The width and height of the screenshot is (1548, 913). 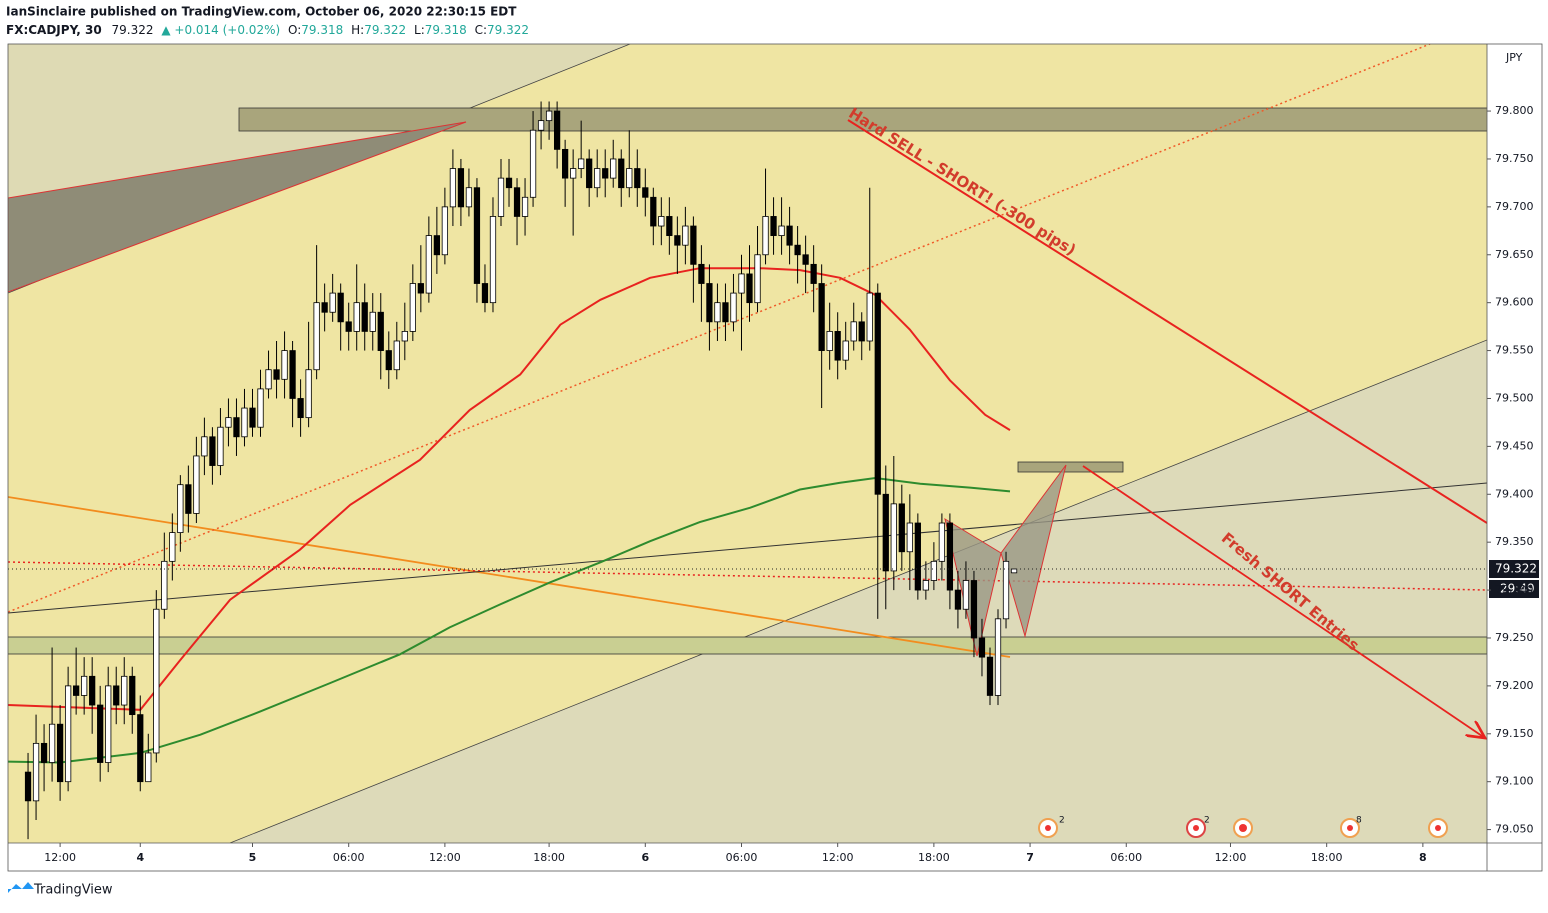 What do you see at coordinates (1514, 110) in the screenshot?
I see `y-tick-label: 79.800` at bounding box center [1514, 110].